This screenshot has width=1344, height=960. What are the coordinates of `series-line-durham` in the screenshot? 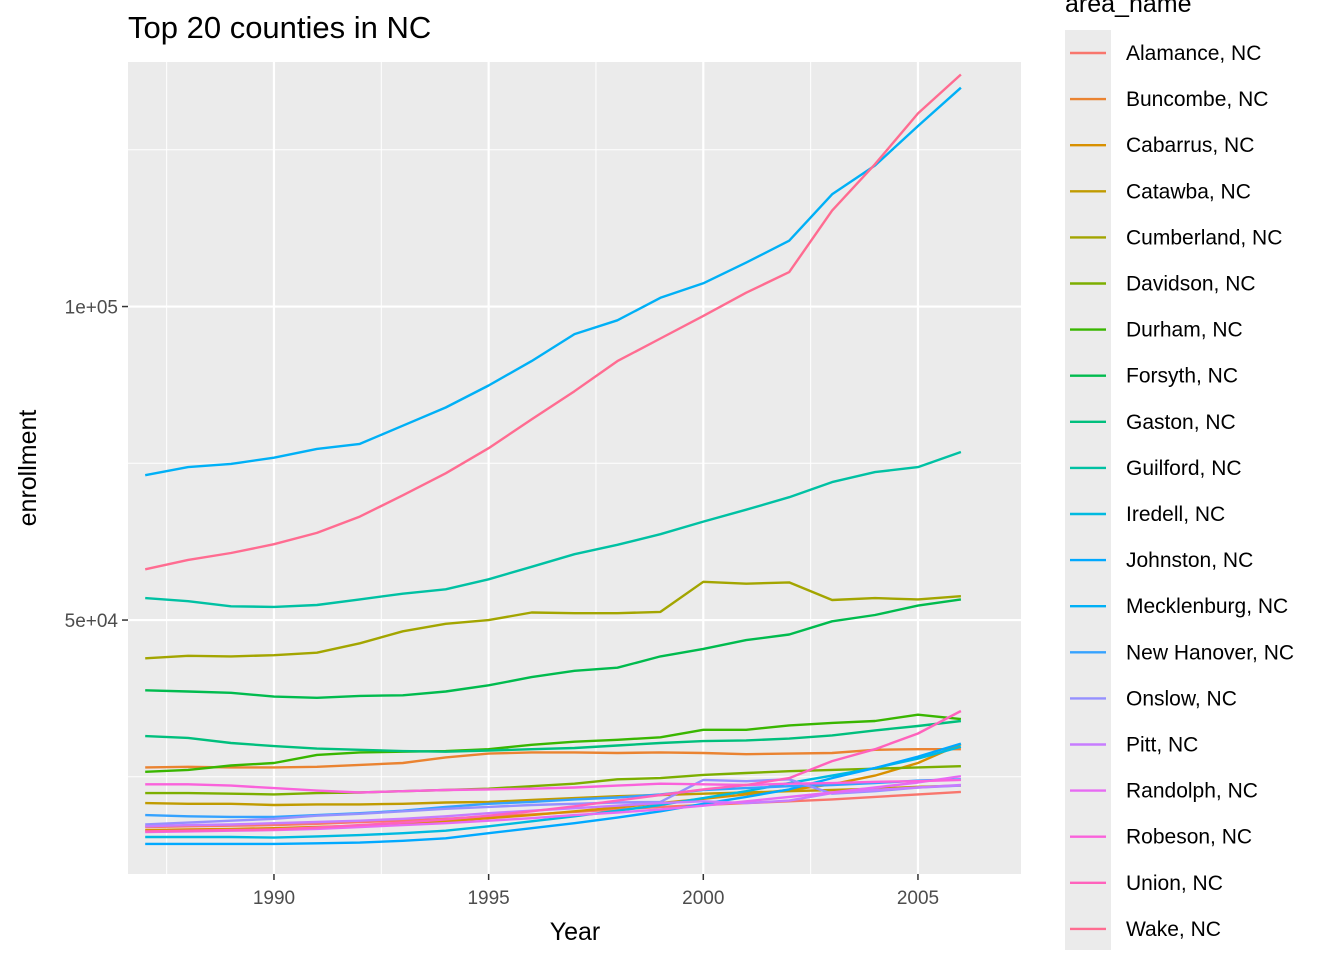 It's located at (553, 743).